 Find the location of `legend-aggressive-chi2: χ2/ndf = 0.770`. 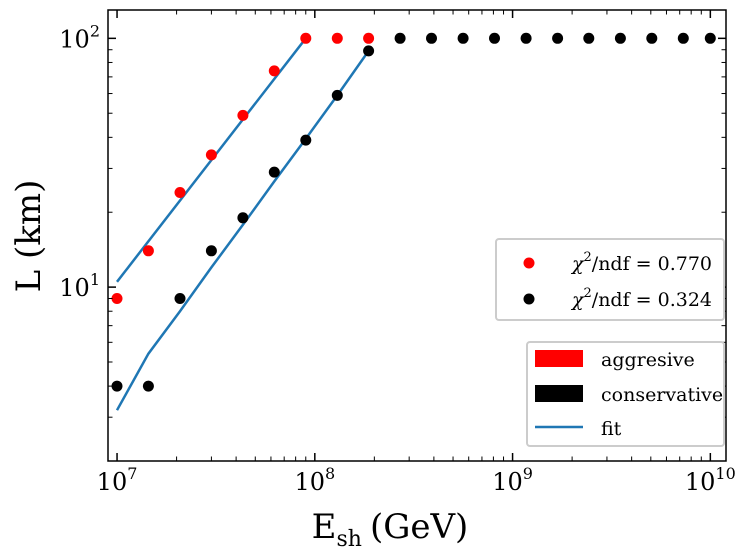

legend-aggressive-chi2: χ2/ndf = 0.770 is located at coordinates (641, 262).